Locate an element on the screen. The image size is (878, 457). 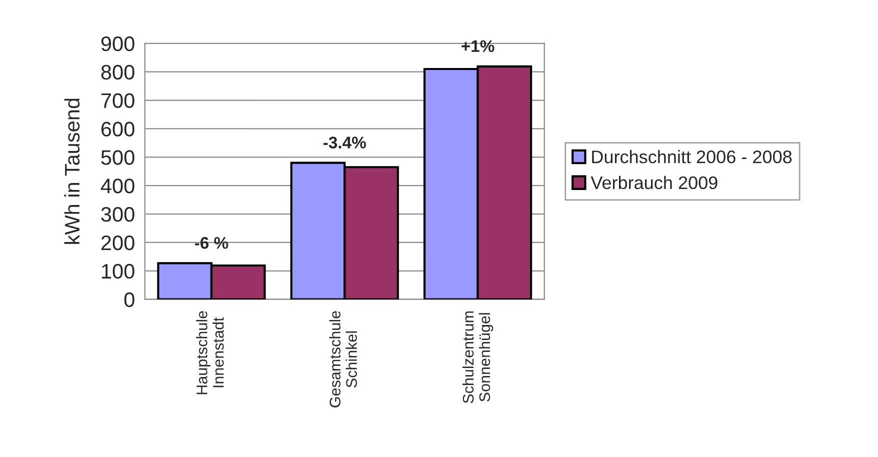
y-tick-label: 900 is located at coordinates (117, 44).